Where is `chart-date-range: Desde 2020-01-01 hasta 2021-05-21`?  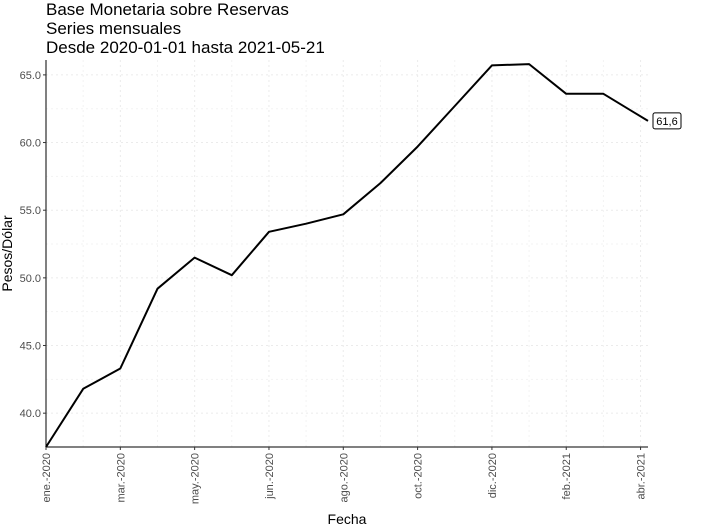
chart-date-range: Desde 2020-01-01 hasta 2021-05-21 is located at coordinates (185, 47).